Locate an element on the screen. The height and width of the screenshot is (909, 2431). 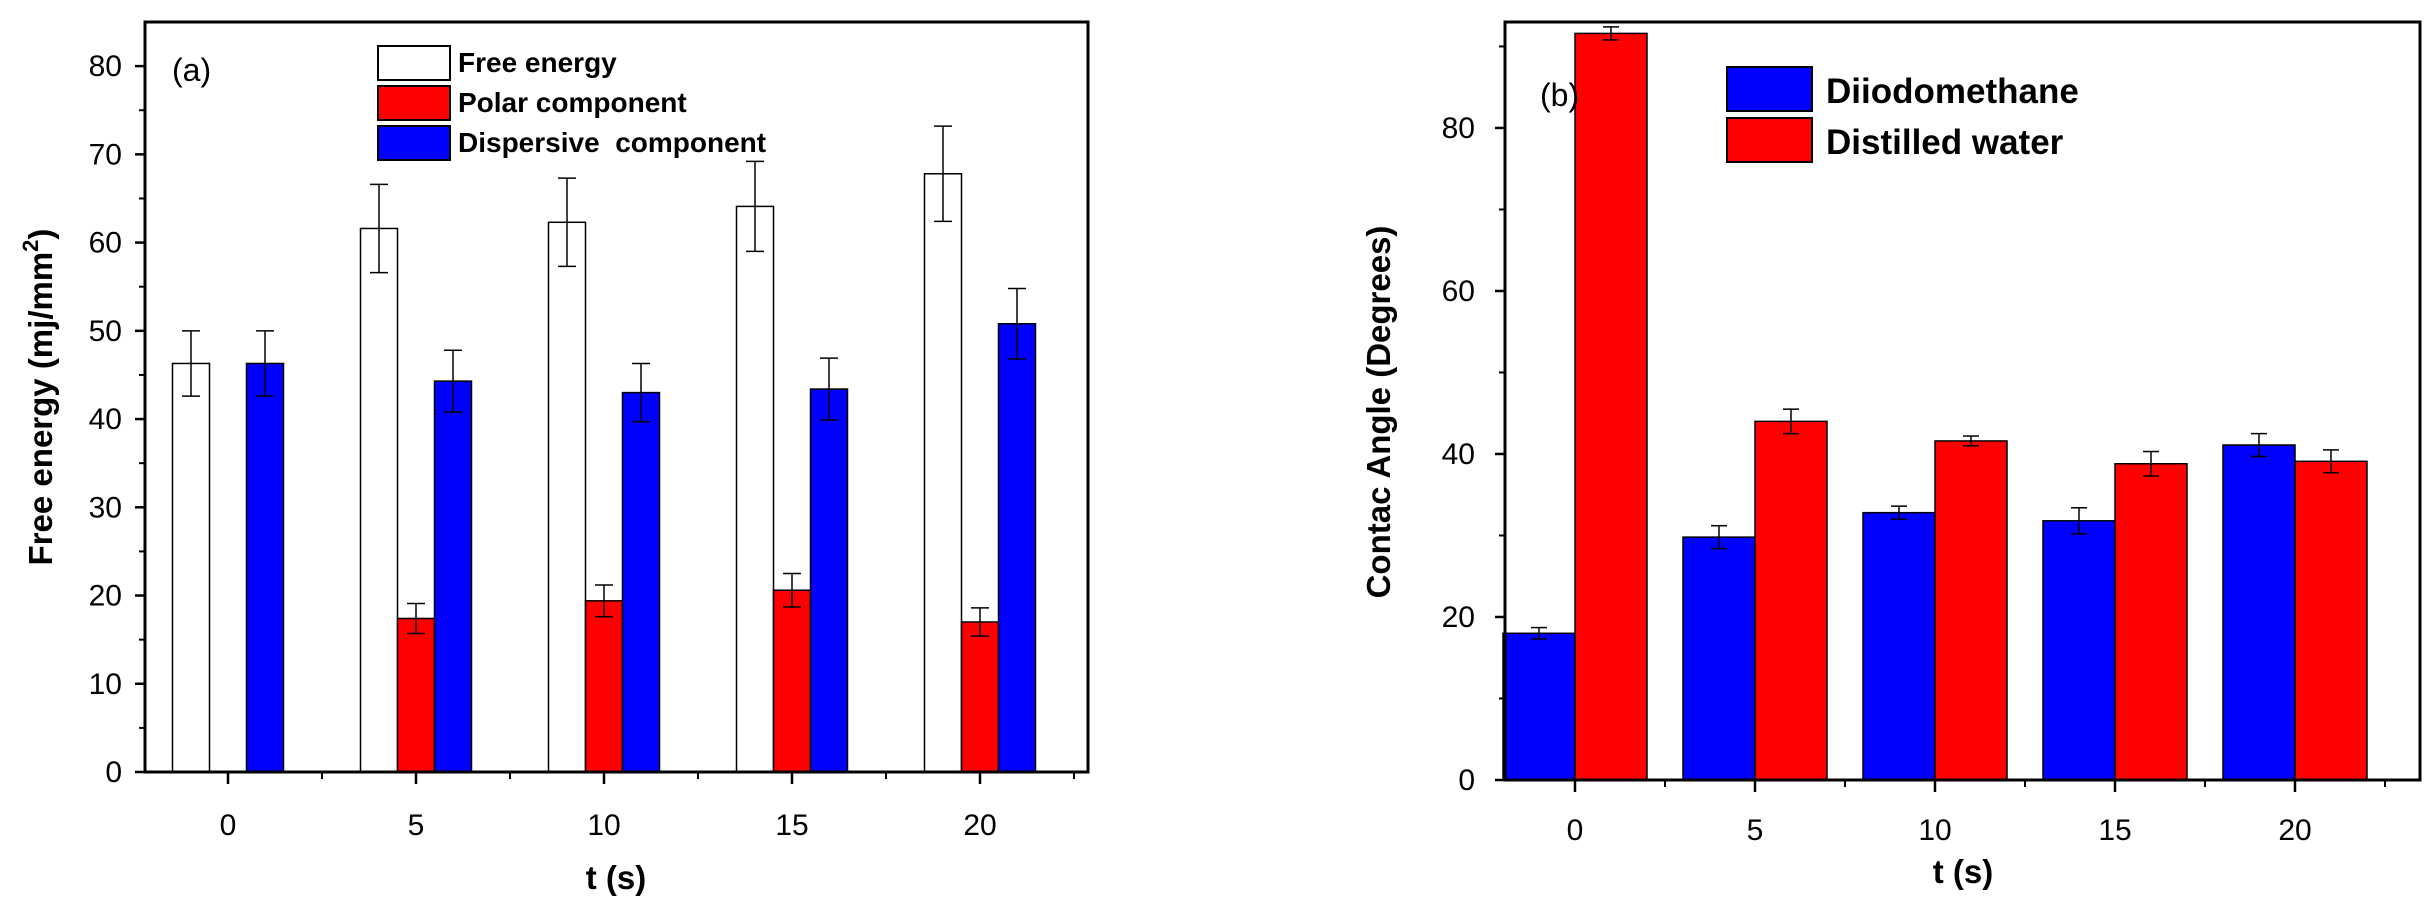
chart-b-y-tick-label-60: 60 is located at coordinates (1458, 291).